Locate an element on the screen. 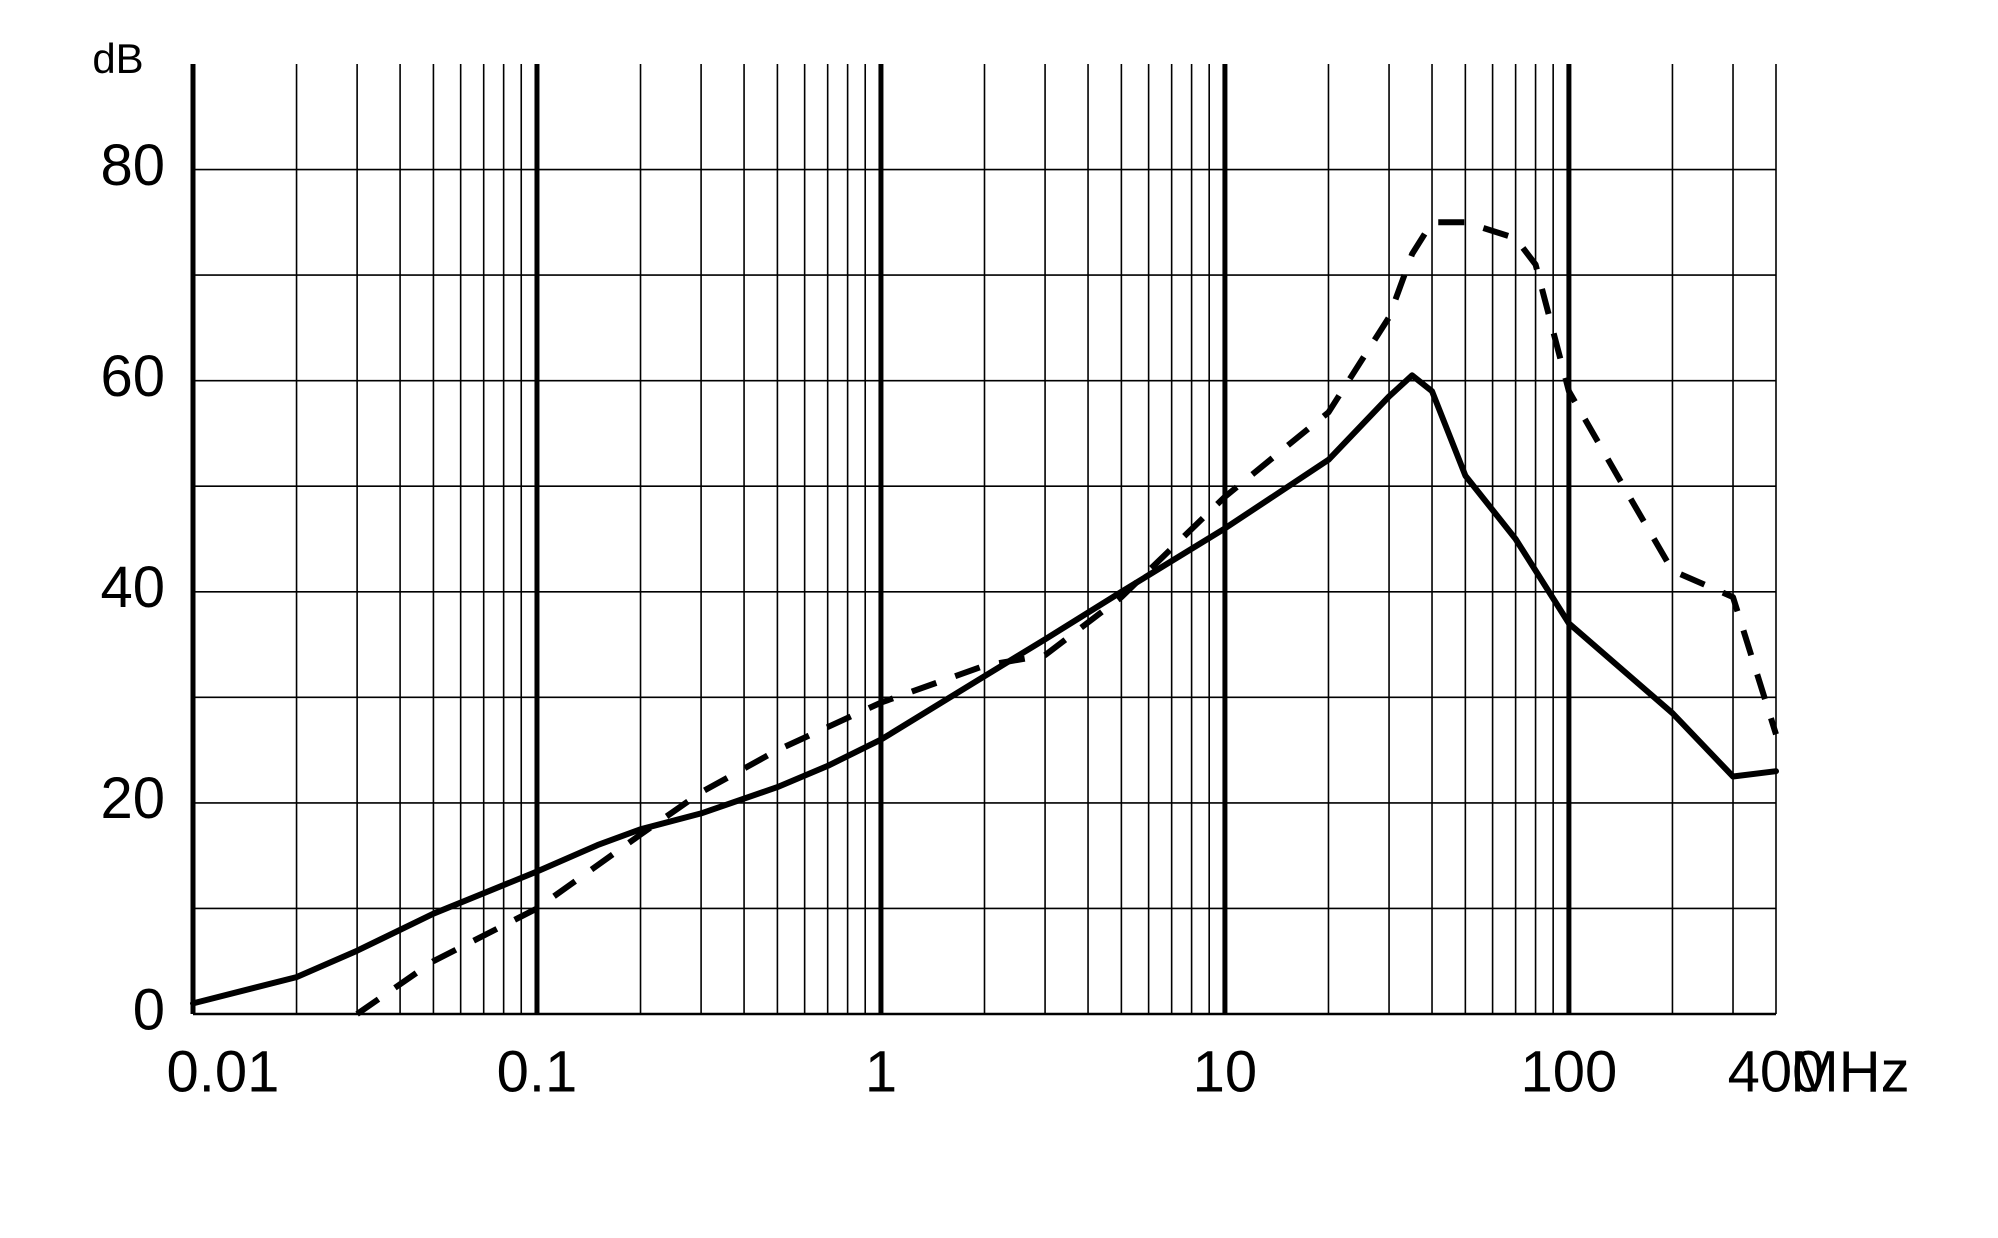 This screenshot has height=1238, width=1998. x-tick-label: 400 is located at coordinates (1776, 1071).